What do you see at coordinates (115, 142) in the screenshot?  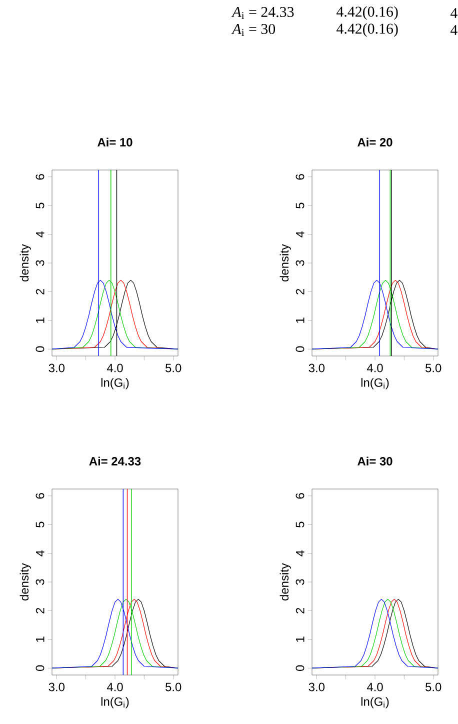 I see `chart-title: Ai= 10` at bounding box center [115, 142].